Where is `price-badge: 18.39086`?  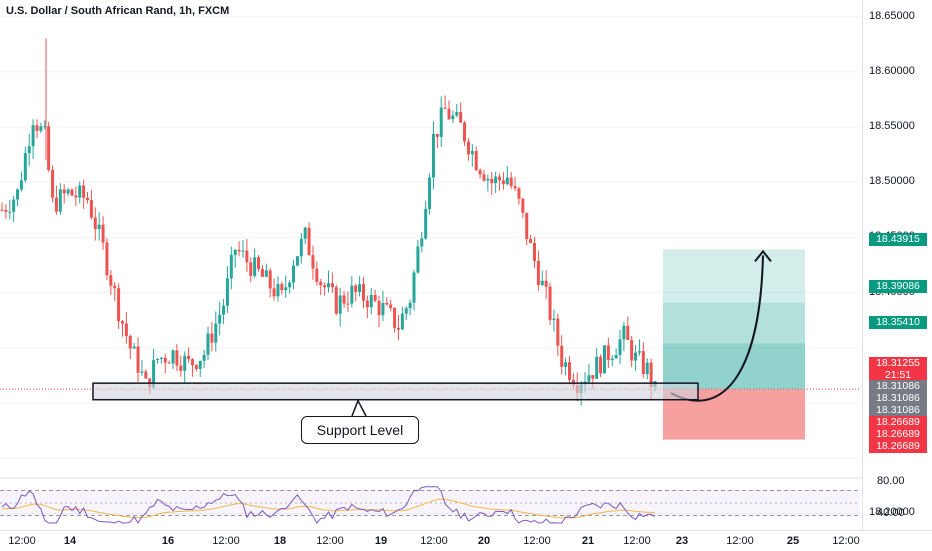
price-badge: 18.39086 is located at coordinates (898, 286).